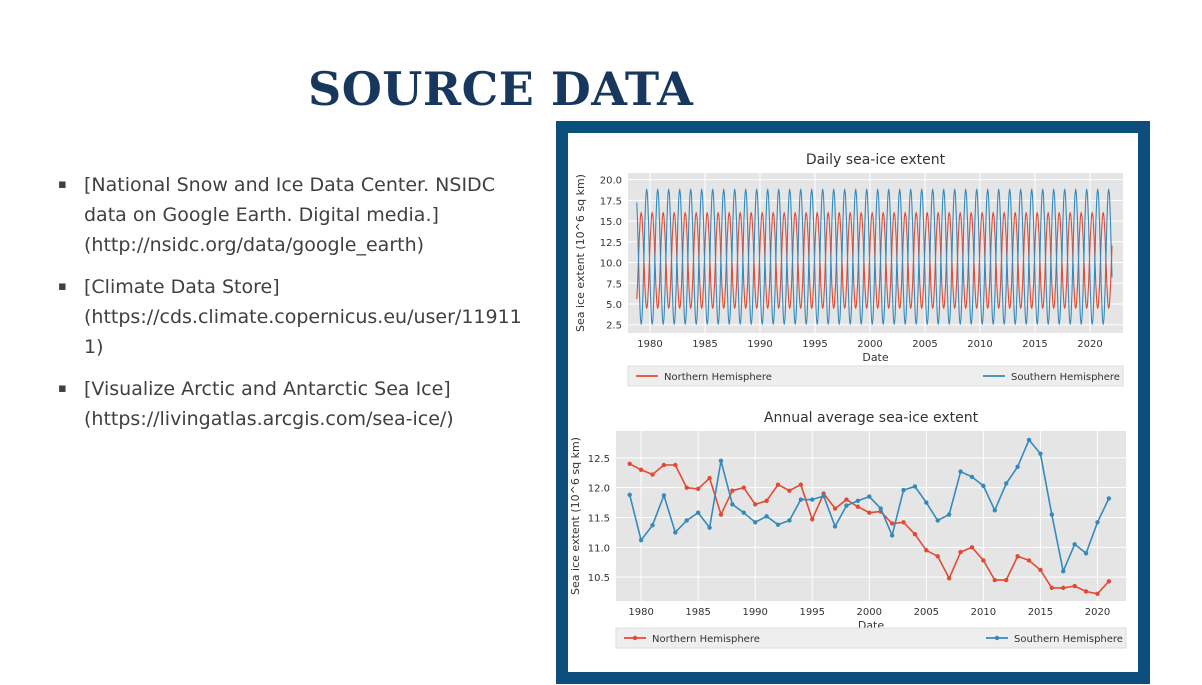  I want to click on y-tick-label: 17.5, so click(611, 201).